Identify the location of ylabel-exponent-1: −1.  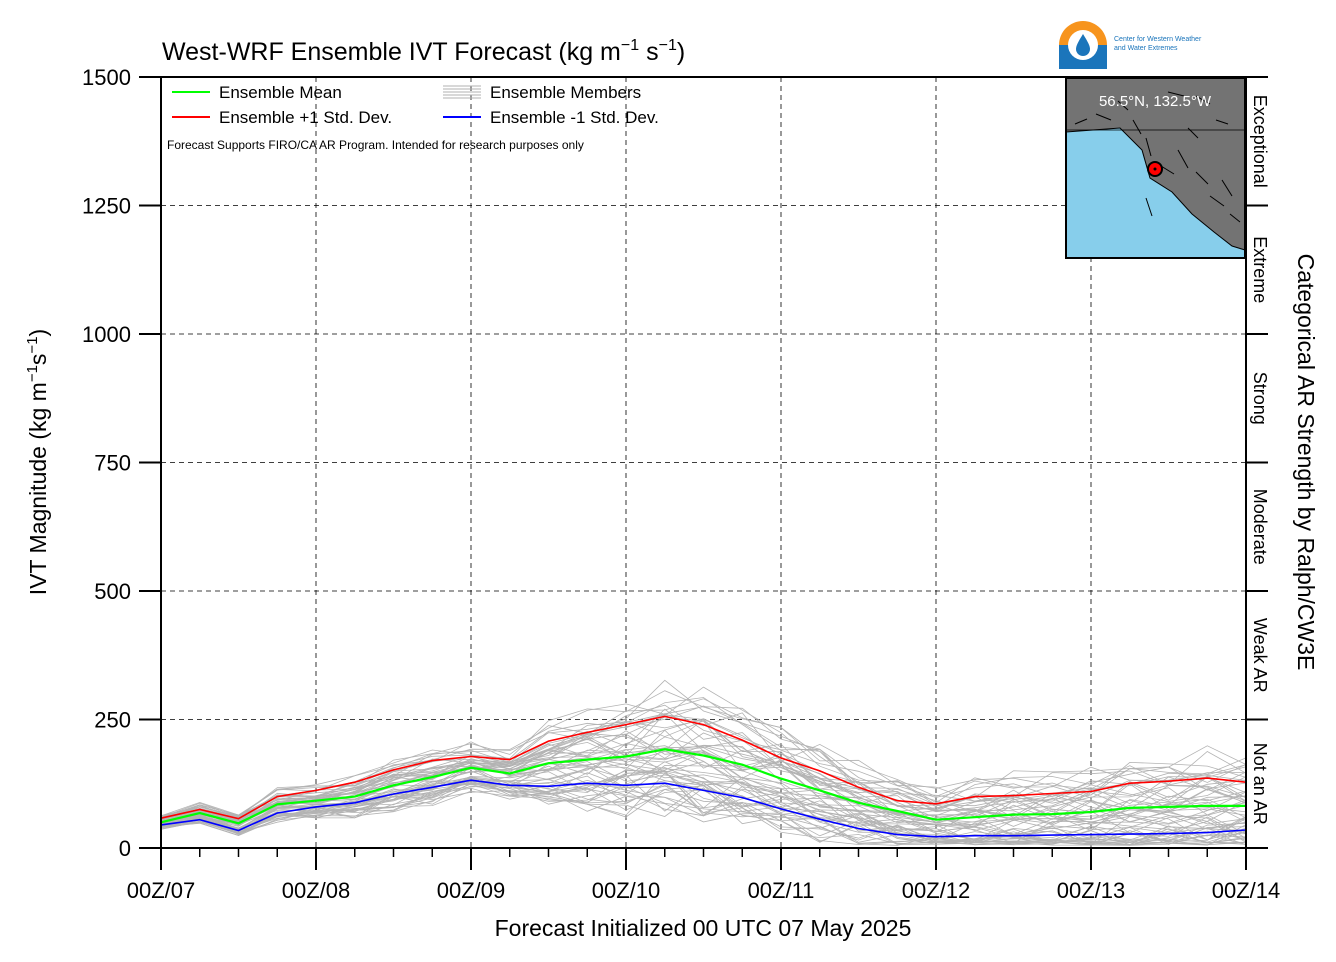
(32, 373).